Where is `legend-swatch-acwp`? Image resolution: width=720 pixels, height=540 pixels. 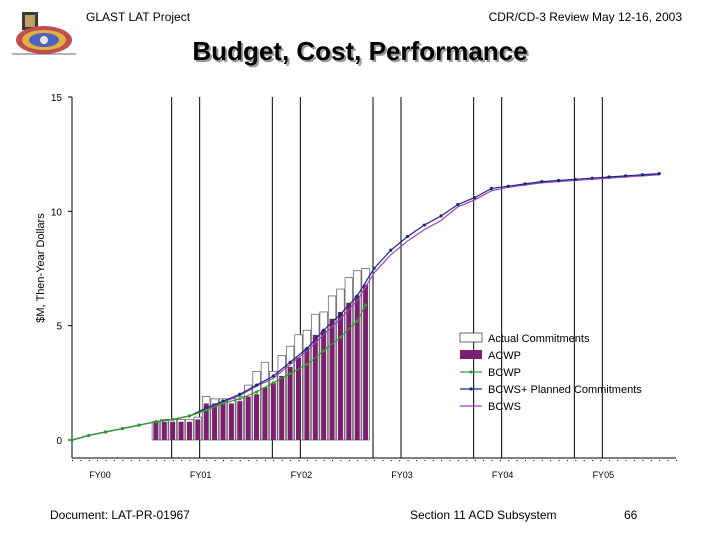
legend-swatch-acwp is located at coordinates (471, 354).